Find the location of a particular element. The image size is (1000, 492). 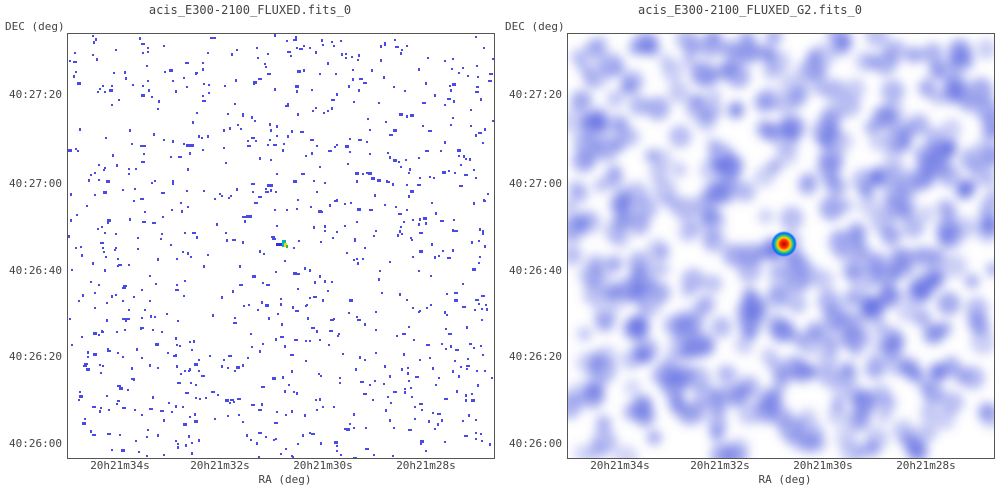

y-tick-label: 40:26:40 is located at coordinates (35, 270).